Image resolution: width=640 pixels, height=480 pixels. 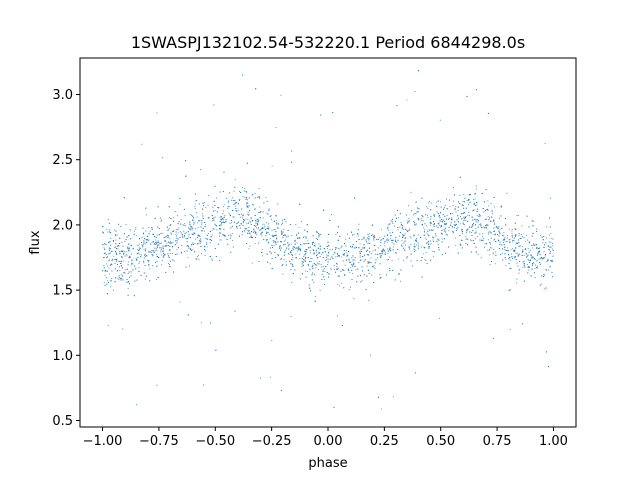 What do you see at coordinates (159, 441) in the screenshot?
I see `x-tick-label: −0.75` at bounding box center [159, 441].